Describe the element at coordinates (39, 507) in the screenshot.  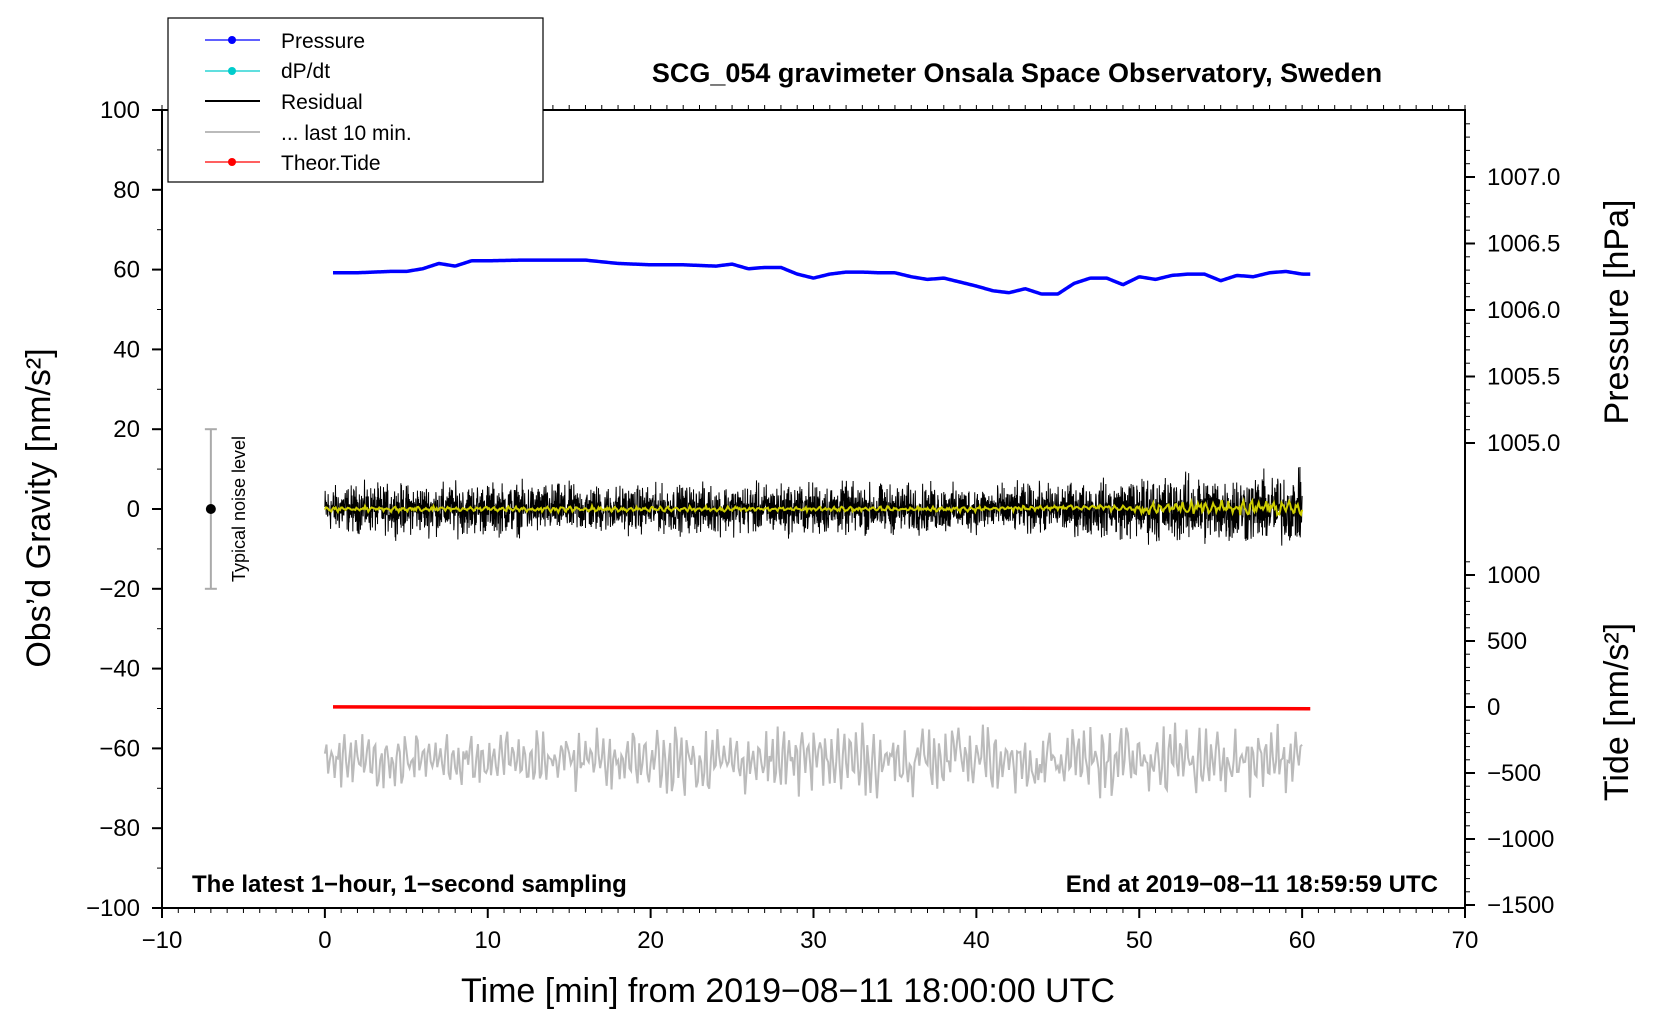
I see `y-axis-title-left: Obs’d Gravity [nm/s²]` at that location.